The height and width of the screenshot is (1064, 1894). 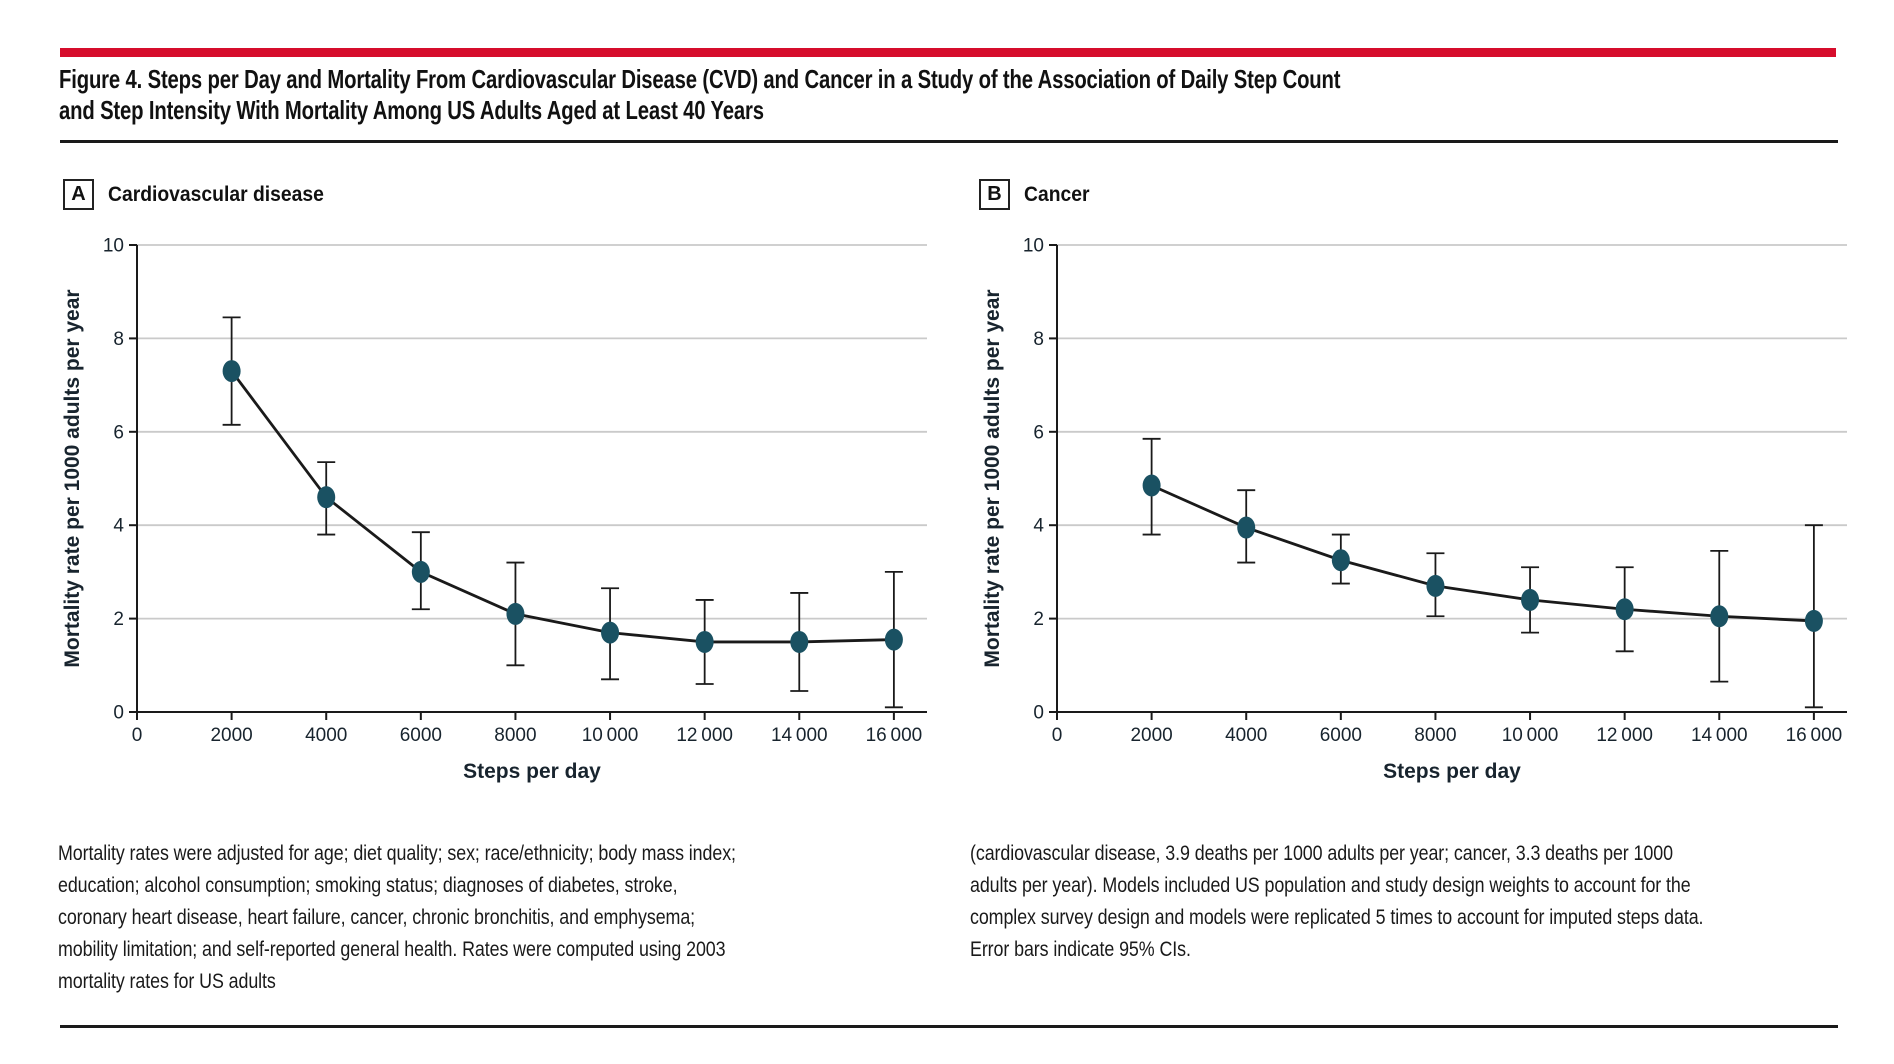 What do you see at coordinates (216, 194) in the screenshot?
I see `panel-a-title: Cardiovascular disease` at bounding box center [216, 194].